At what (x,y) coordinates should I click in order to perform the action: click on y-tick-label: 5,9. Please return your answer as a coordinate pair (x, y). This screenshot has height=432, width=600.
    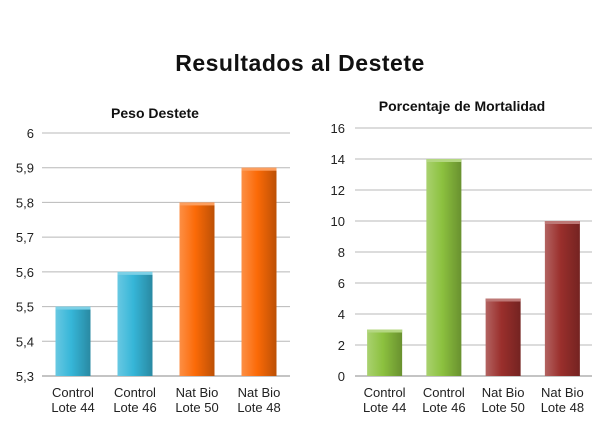
    Looking at the image, I should click on (25, 168).